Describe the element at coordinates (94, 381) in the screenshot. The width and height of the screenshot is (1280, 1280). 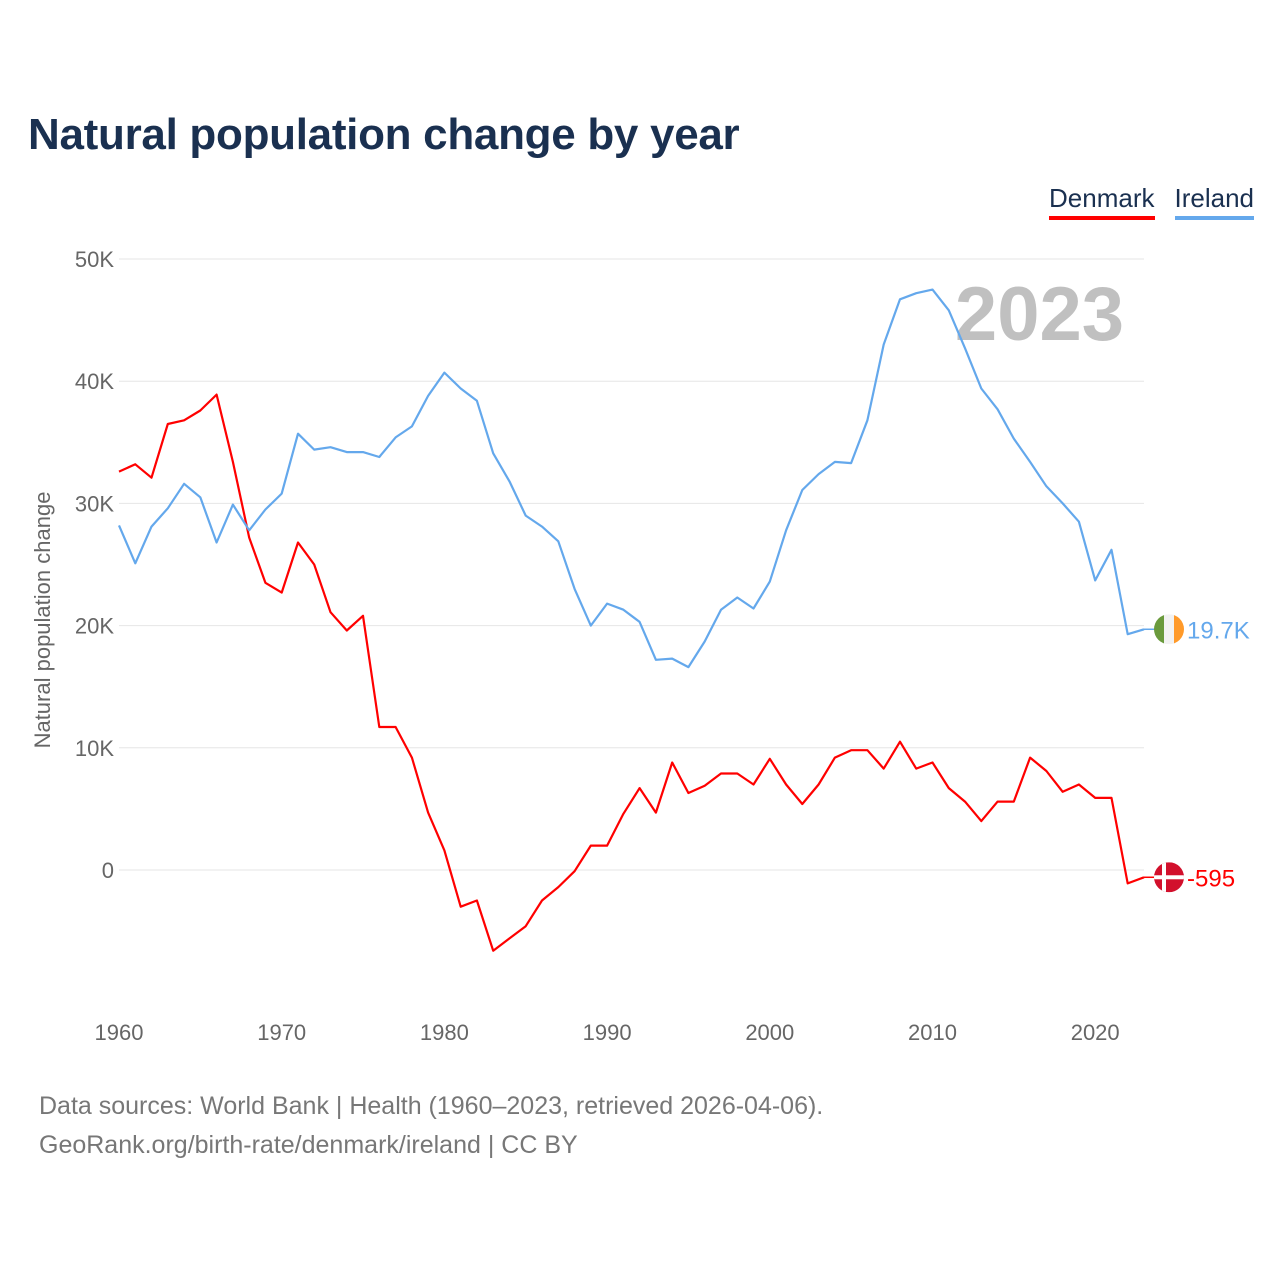
I see `y-tick-label: 40K` at that location.